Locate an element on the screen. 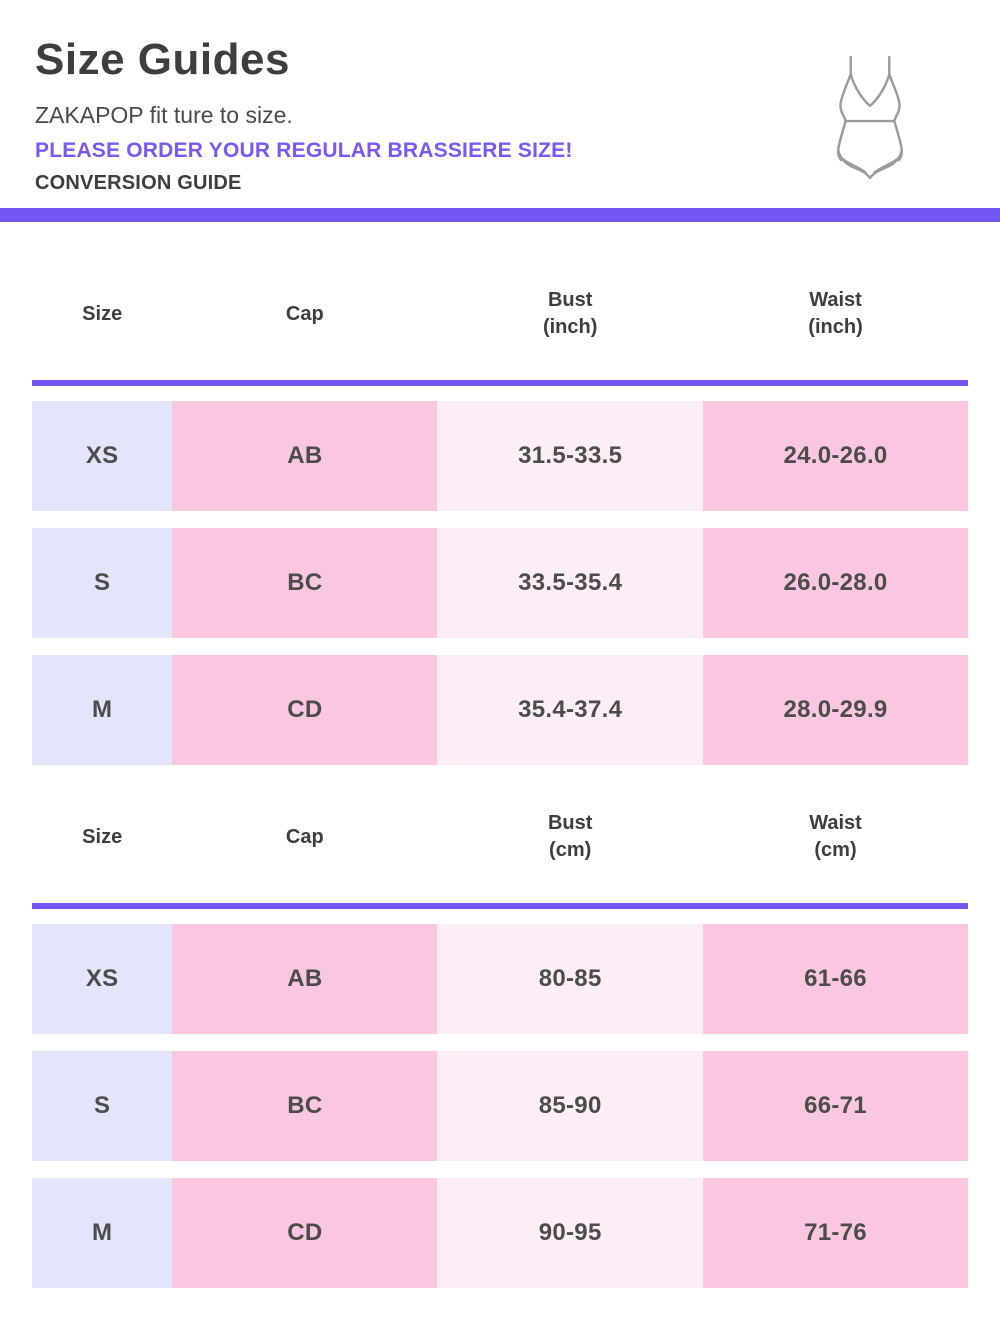 This screenshot has width=1000, height=1332. cell-value: 85-90 is located at coordinates (570, 1105).